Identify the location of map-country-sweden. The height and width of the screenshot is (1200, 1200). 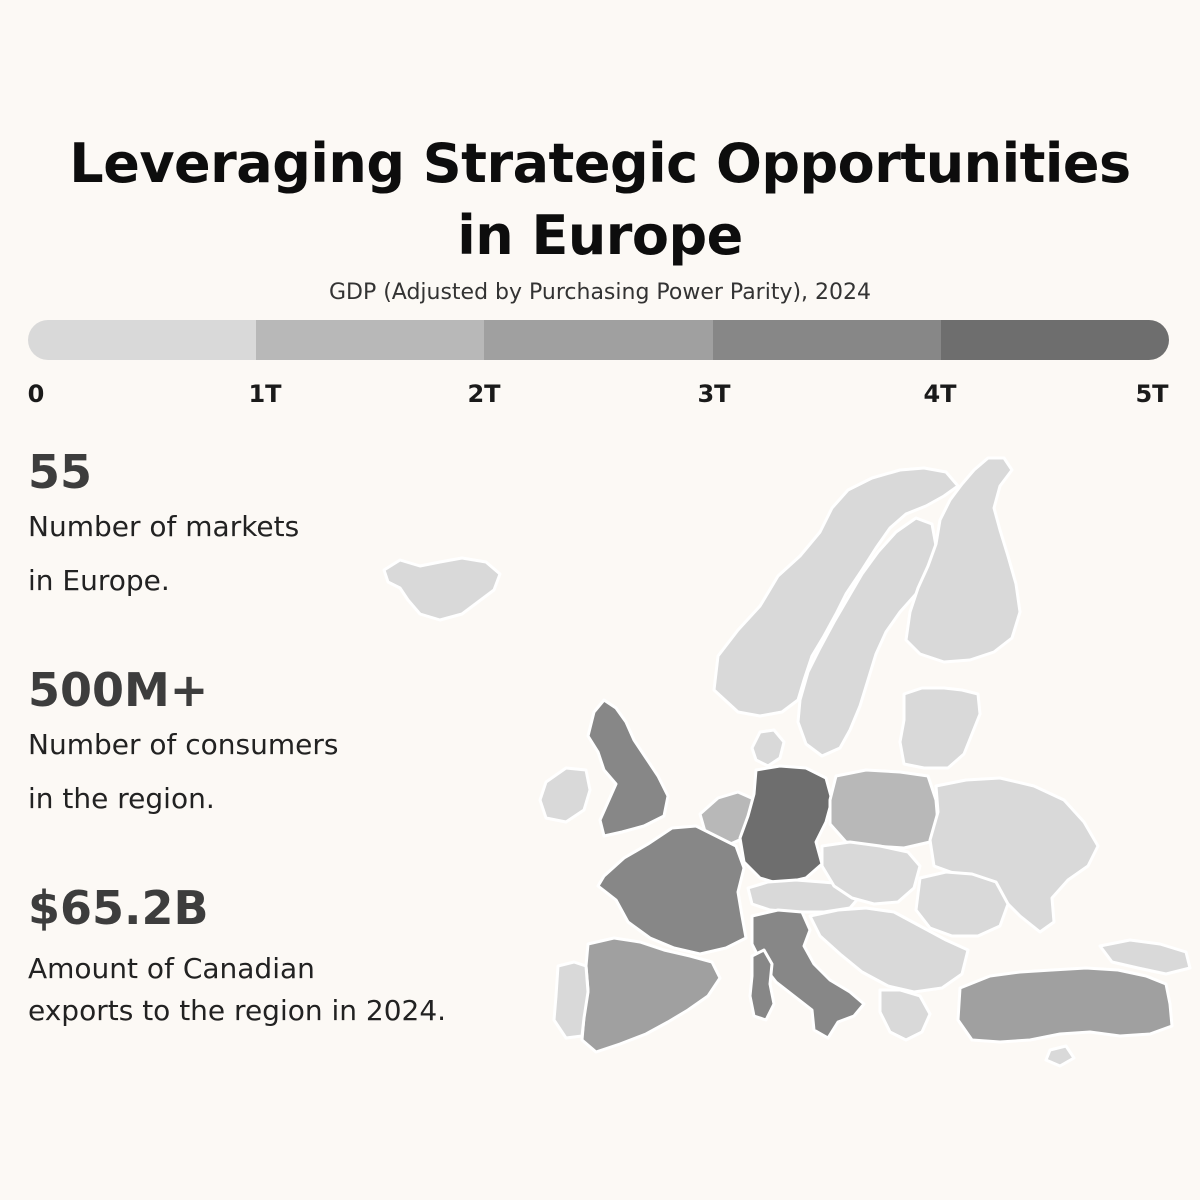
(867, 637).